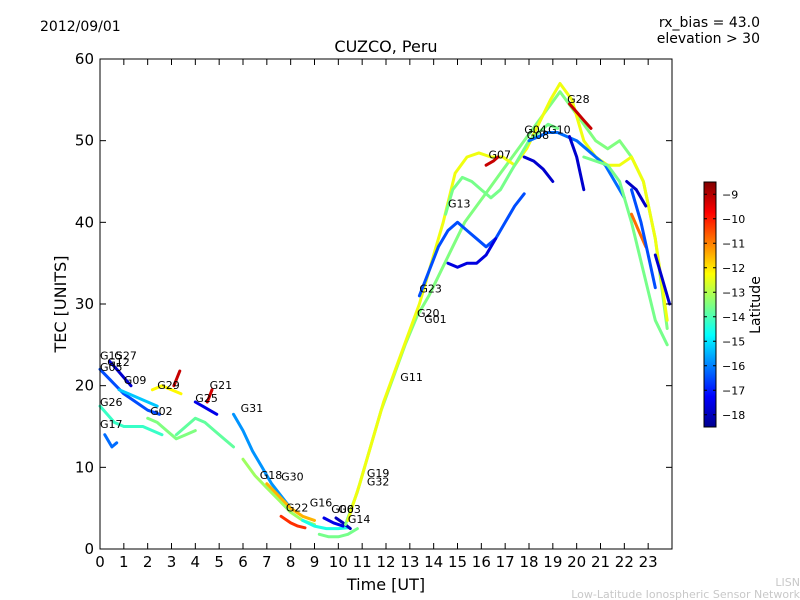 The width and height of the screenshot is (800, 600). What do you see at coordinates (338, 533) in the screenshot?
I see `series-G14-arc` at bounding box center [338, 533].